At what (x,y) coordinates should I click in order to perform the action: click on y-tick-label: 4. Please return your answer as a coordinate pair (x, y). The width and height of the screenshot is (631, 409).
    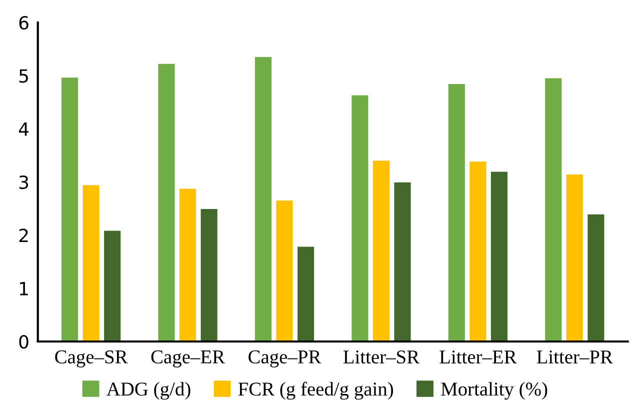
    Looking at the image, I should click on (23, 129).